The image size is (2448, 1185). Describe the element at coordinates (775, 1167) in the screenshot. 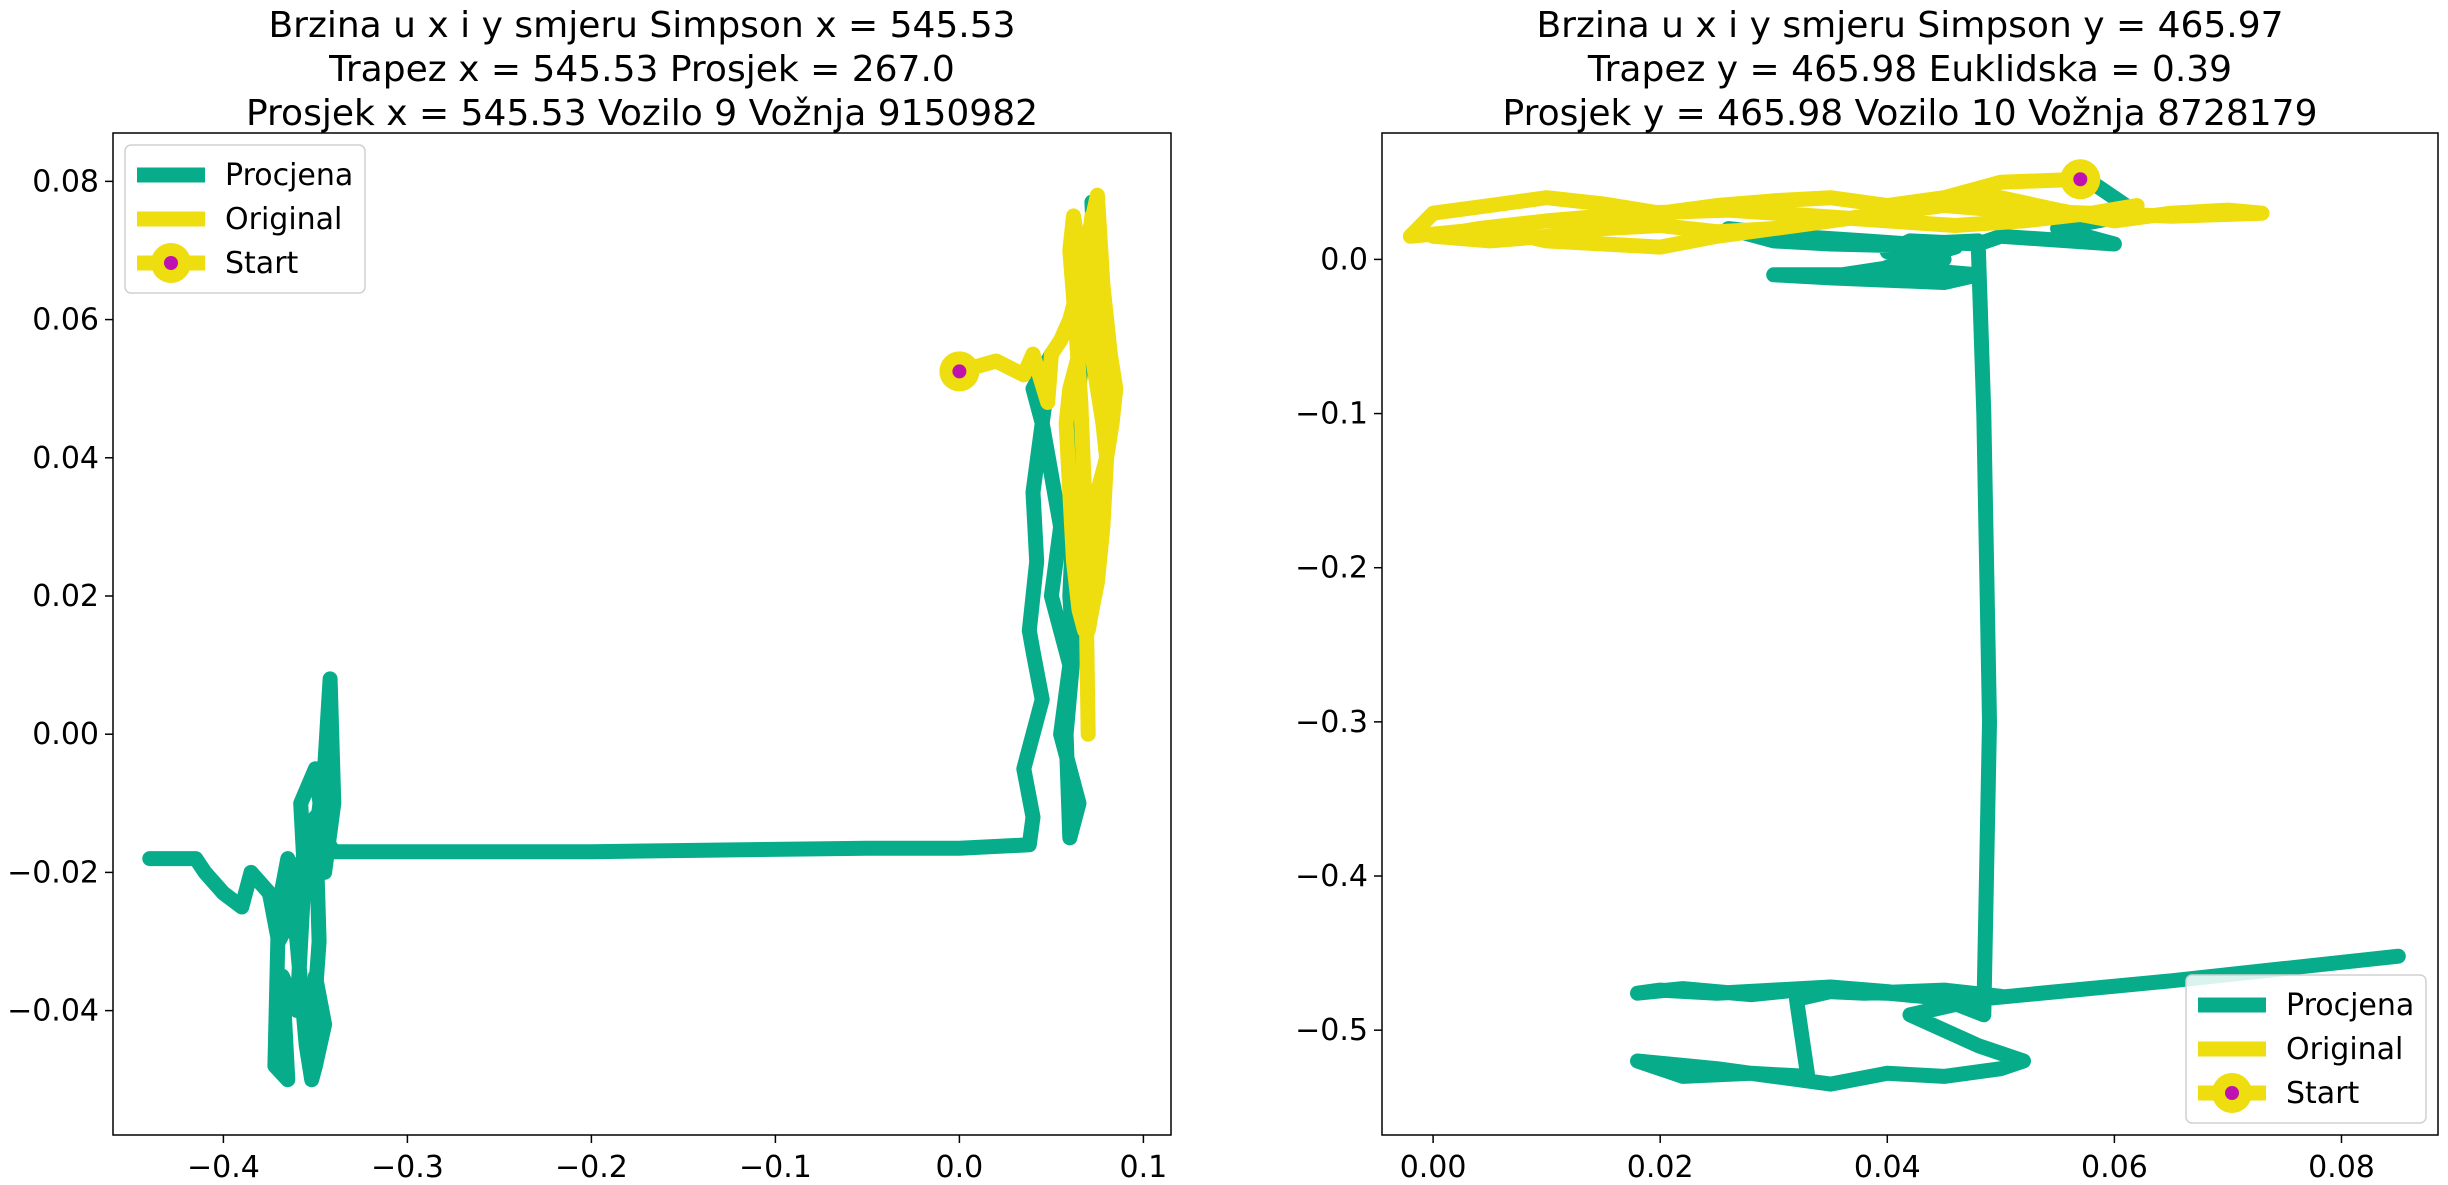

I see `x-tick-label: −0.1` at that location.